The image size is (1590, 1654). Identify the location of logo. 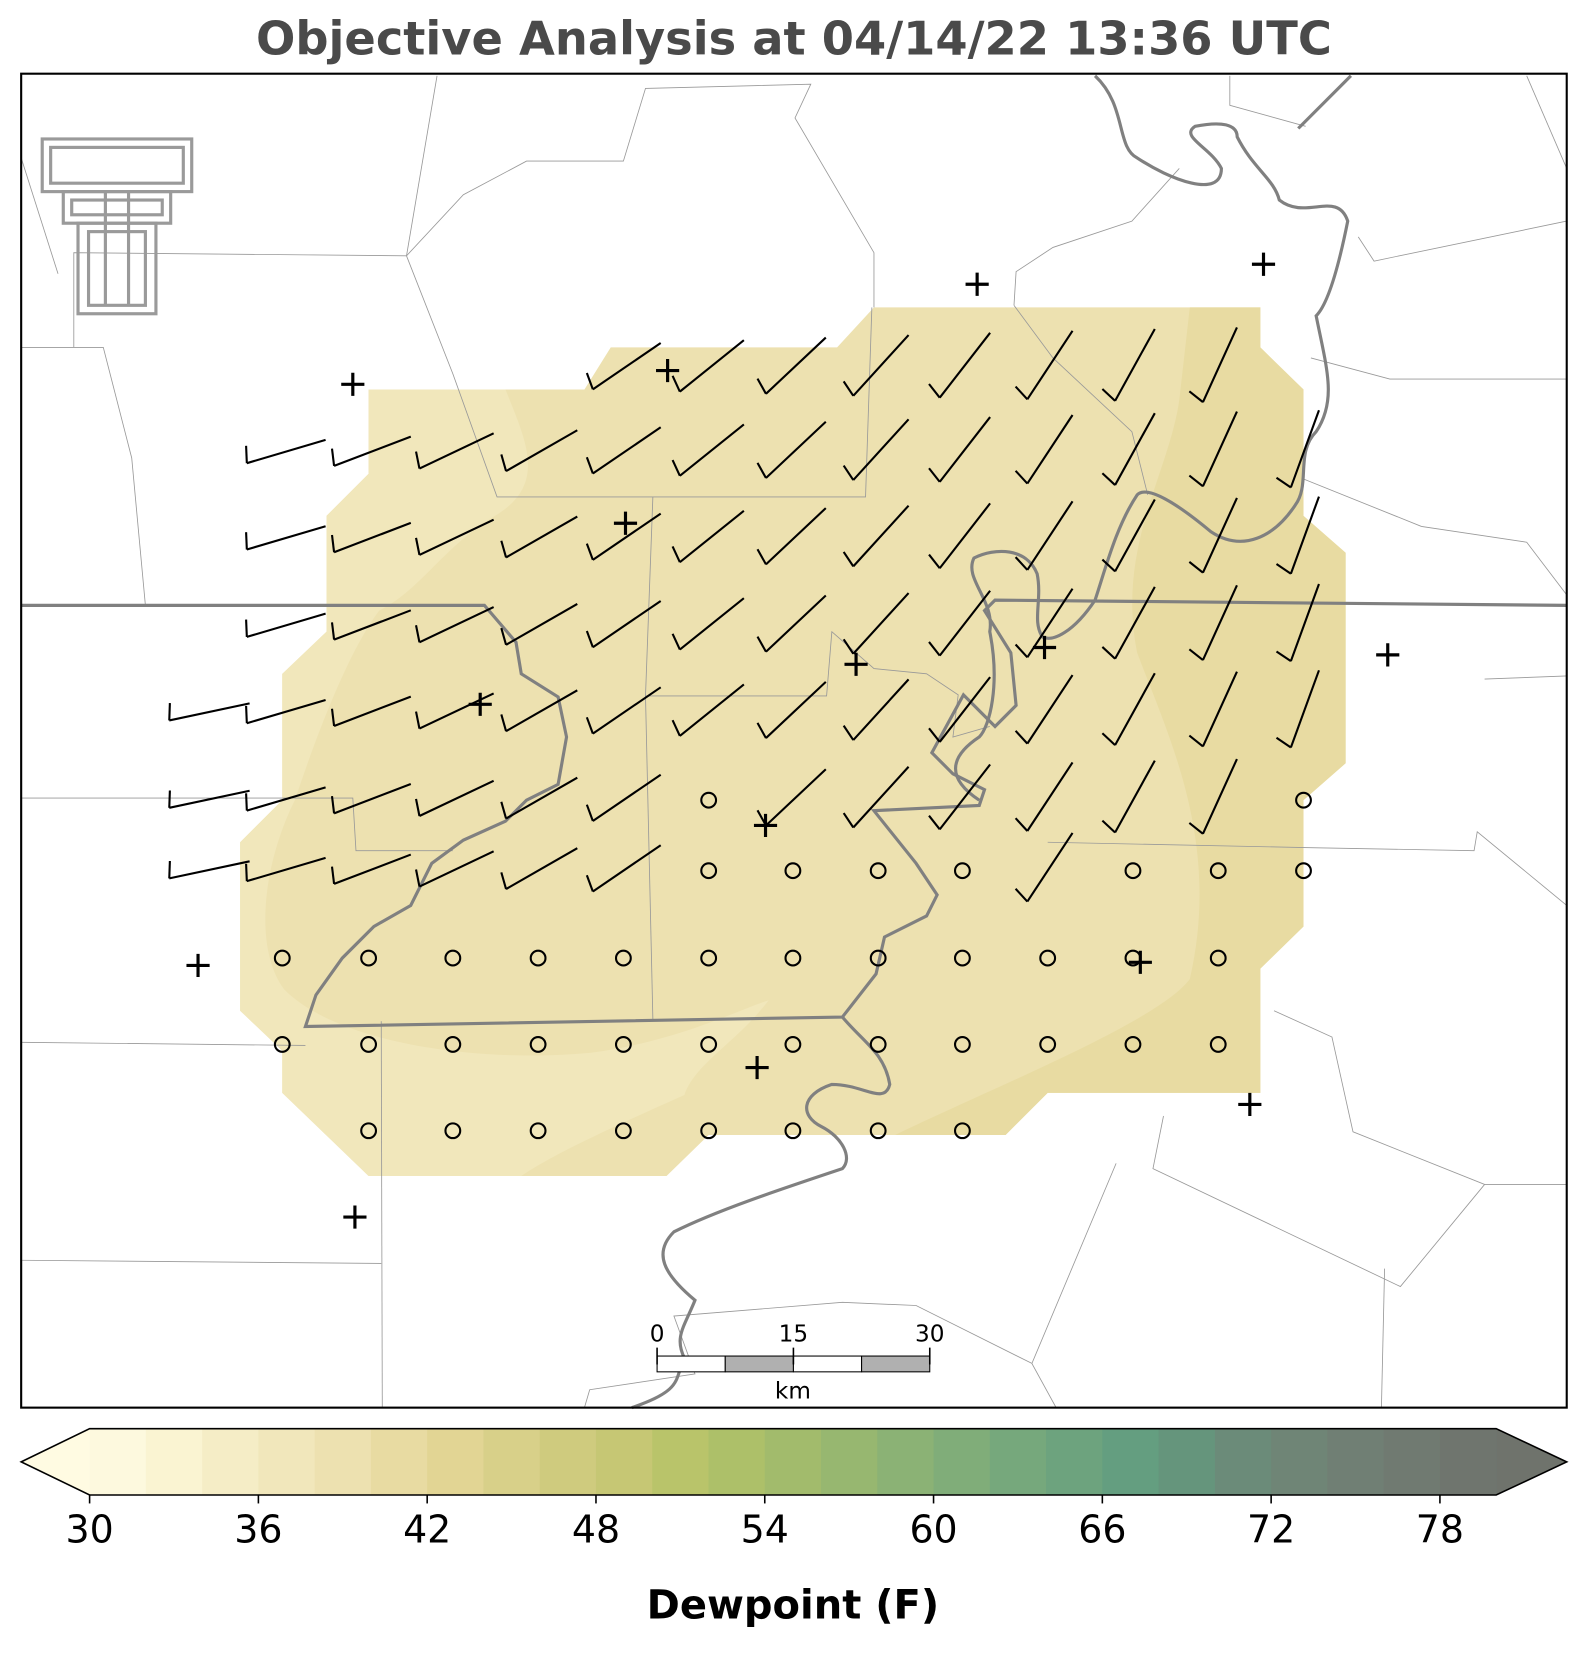
(117, 226).